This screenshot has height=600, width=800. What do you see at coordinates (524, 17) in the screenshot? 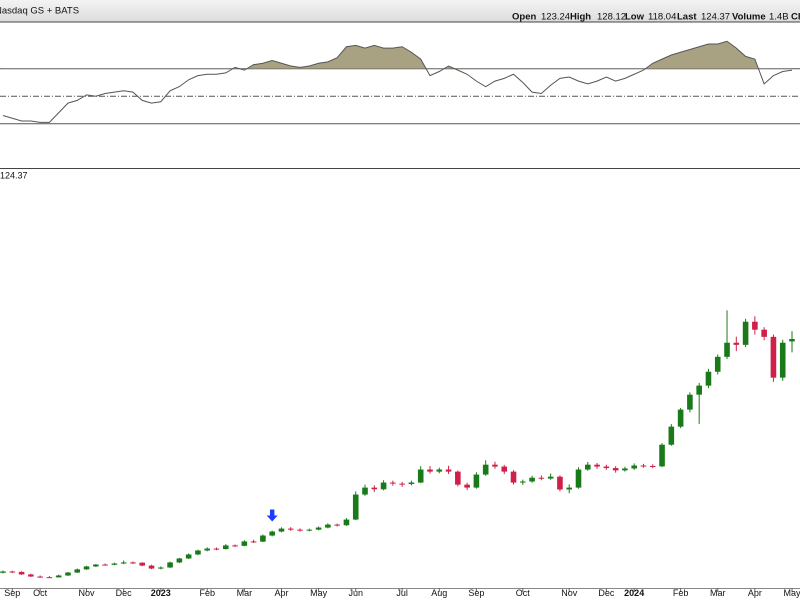
I see `header-field-label: Open` at bounding box center [524, 17].